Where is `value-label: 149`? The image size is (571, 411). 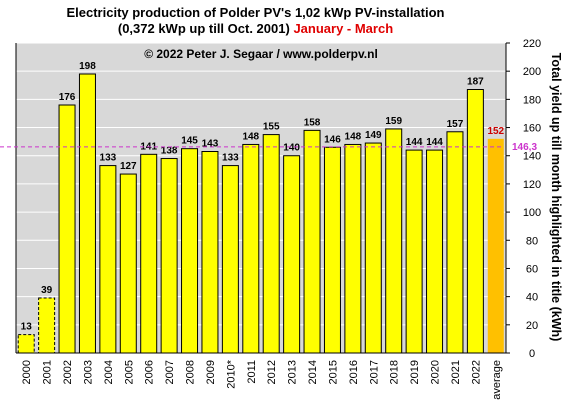
value-label: 149 is located at coordinates (373, 135).